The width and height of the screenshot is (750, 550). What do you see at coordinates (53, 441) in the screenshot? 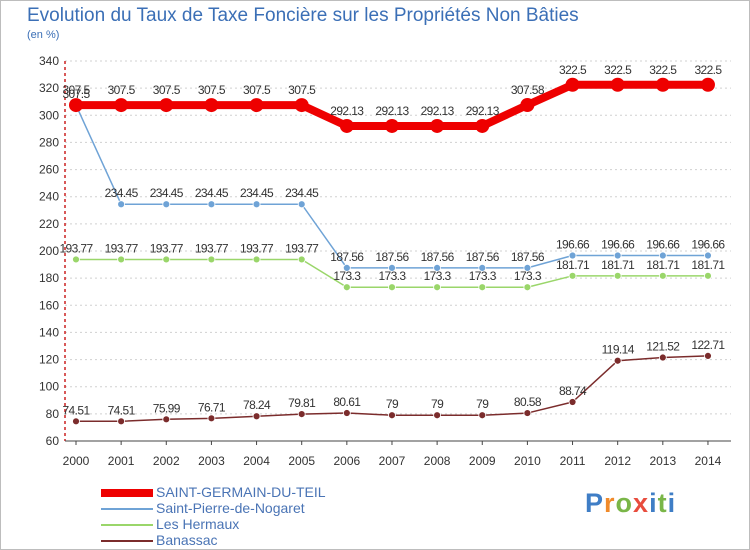
I see `y-tick-label: 60` at bounding box center [53, 441].